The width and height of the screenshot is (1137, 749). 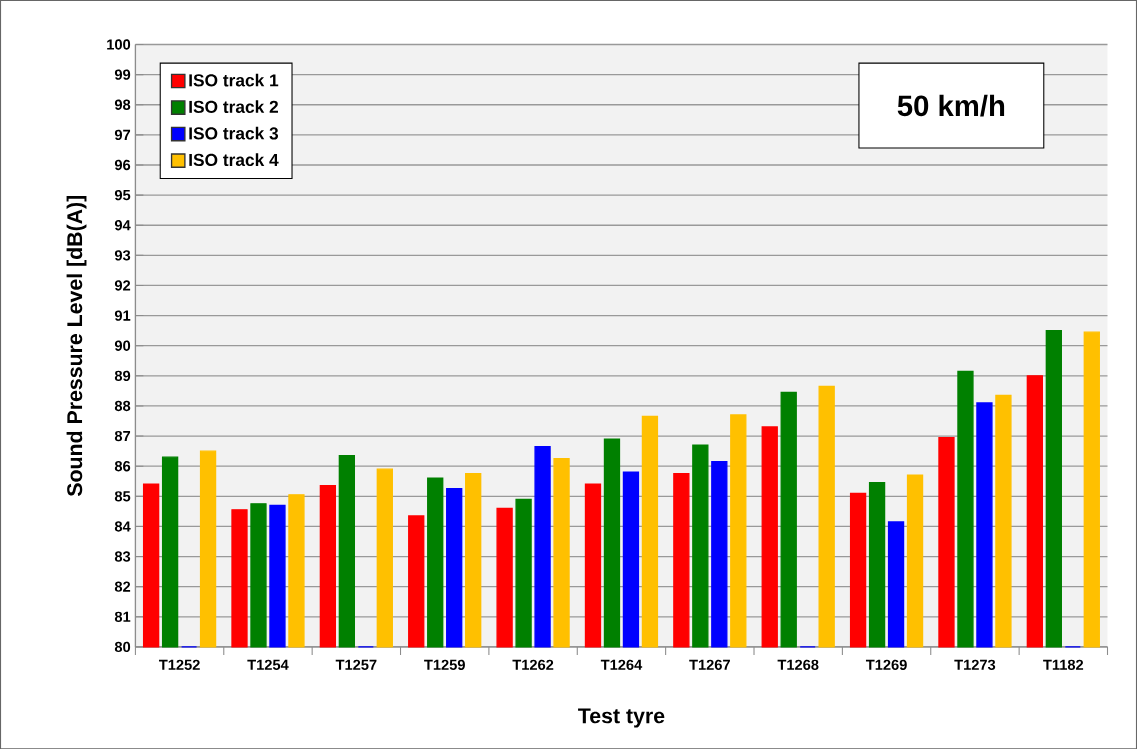 I want to click on legend-label: ISO track 3, so click(x=234, y=133).